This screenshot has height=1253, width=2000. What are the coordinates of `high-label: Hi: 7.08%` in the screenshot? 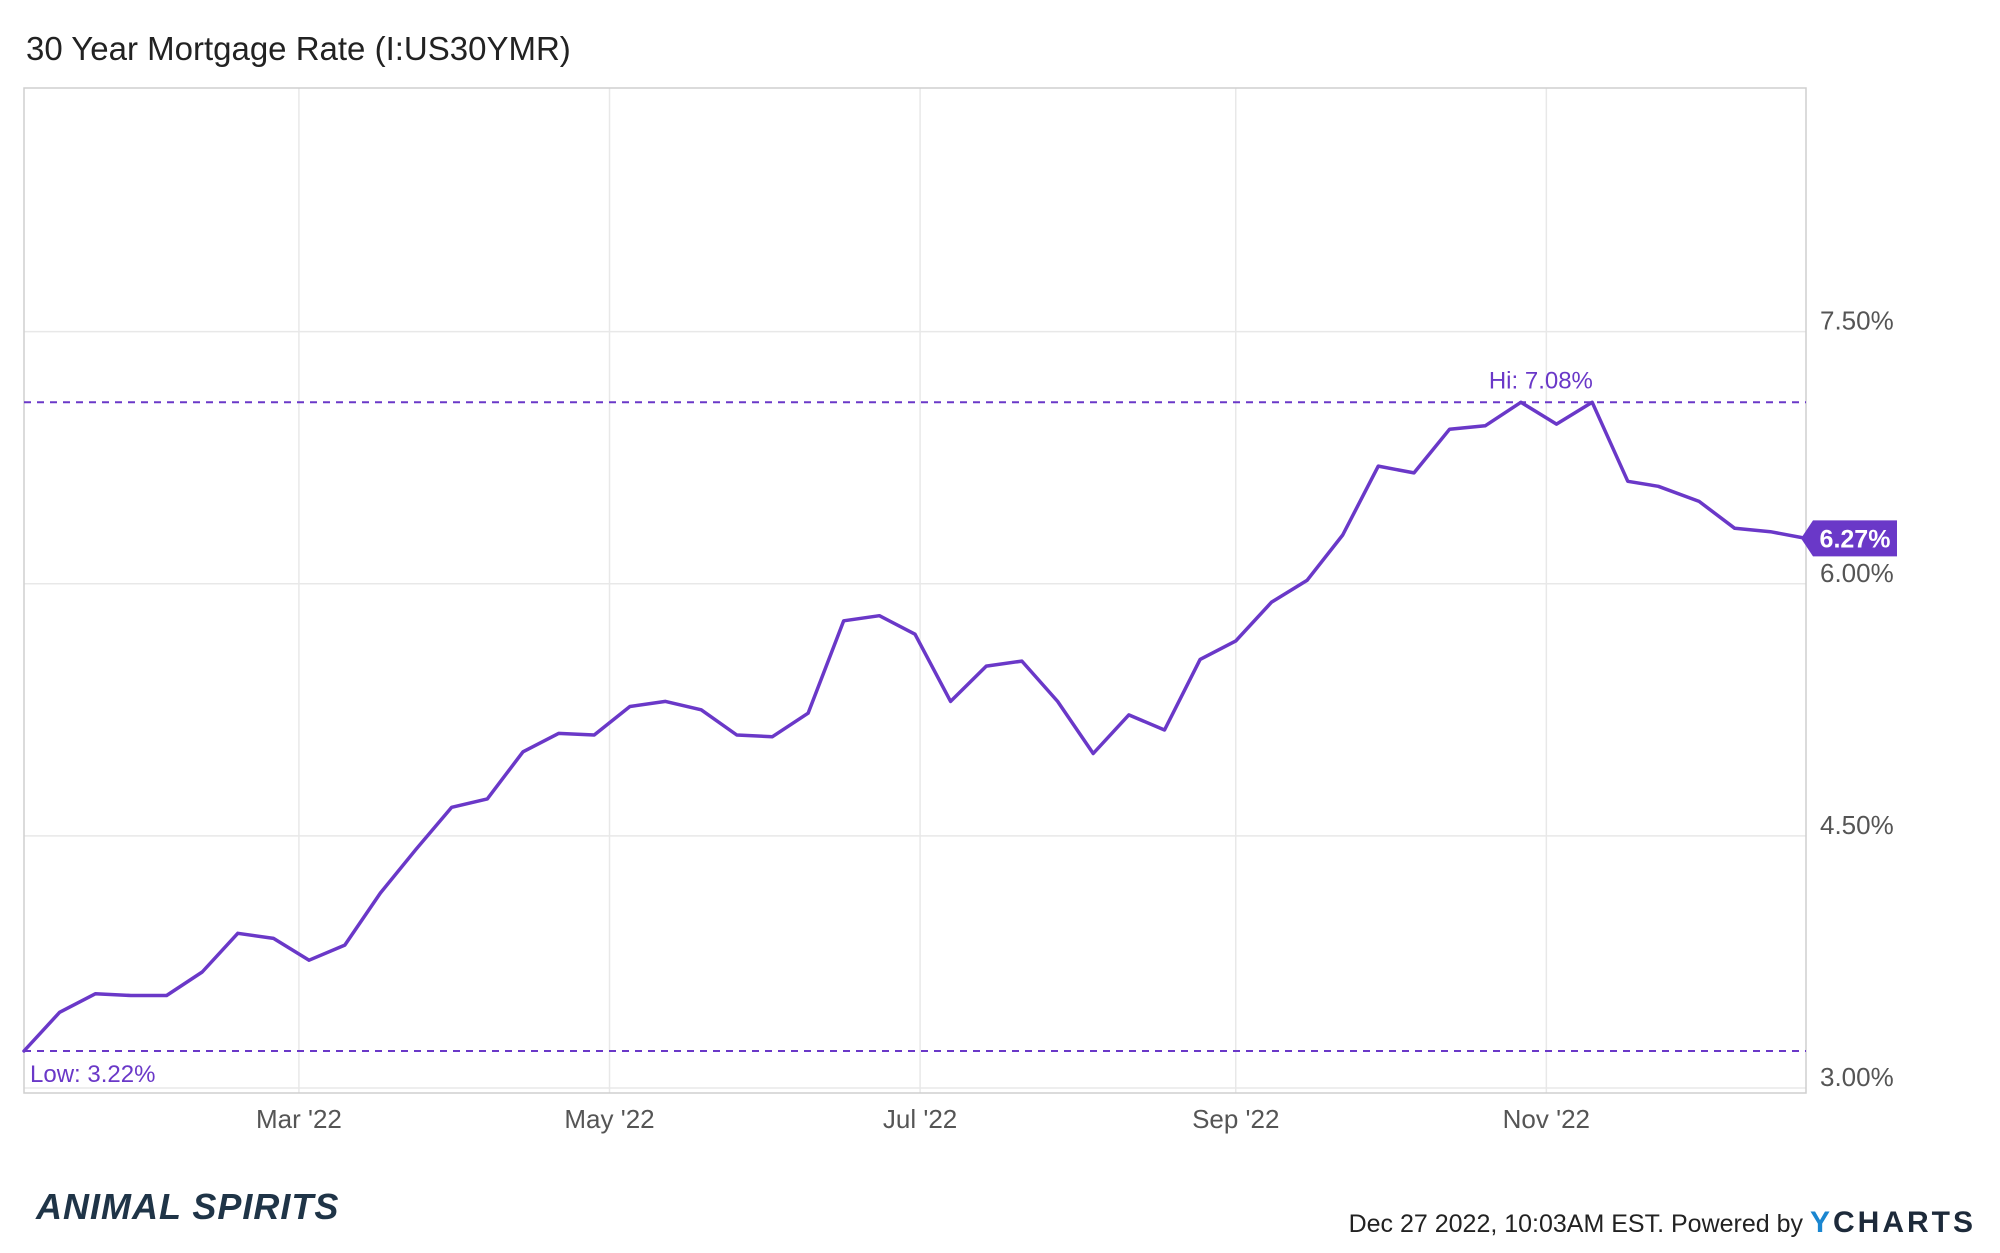 It's located at (1541, 380).